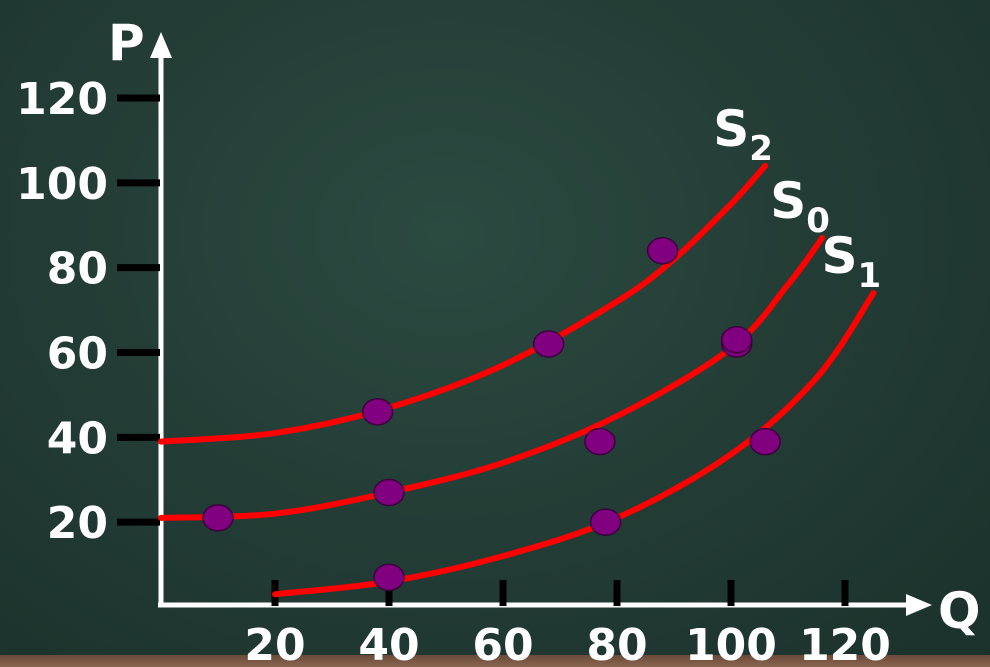 The image size is (990, 667). I want to click on x-tick-label: 120, so click(845, 643).